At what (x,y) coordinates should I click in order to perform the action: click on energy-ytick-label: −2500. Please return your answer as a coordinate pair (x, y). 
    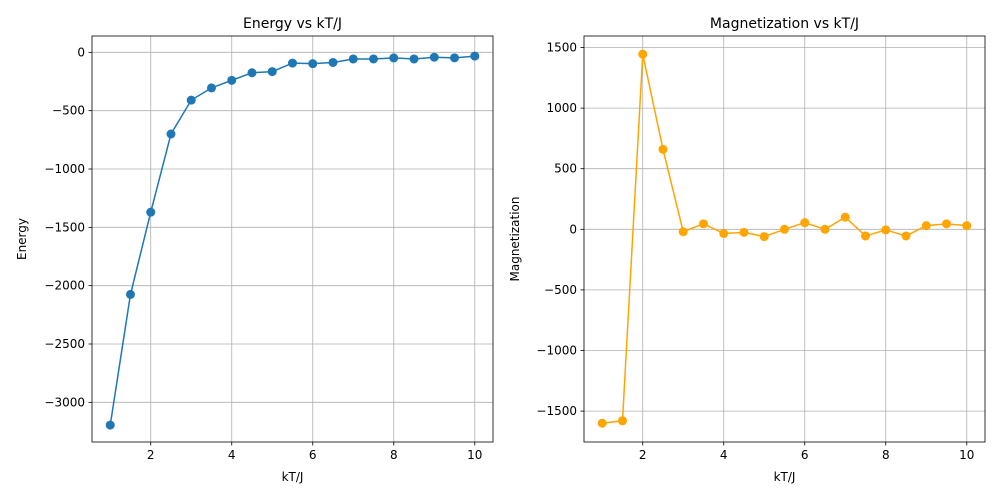
    Looking at the image, I should click on (64, 344).